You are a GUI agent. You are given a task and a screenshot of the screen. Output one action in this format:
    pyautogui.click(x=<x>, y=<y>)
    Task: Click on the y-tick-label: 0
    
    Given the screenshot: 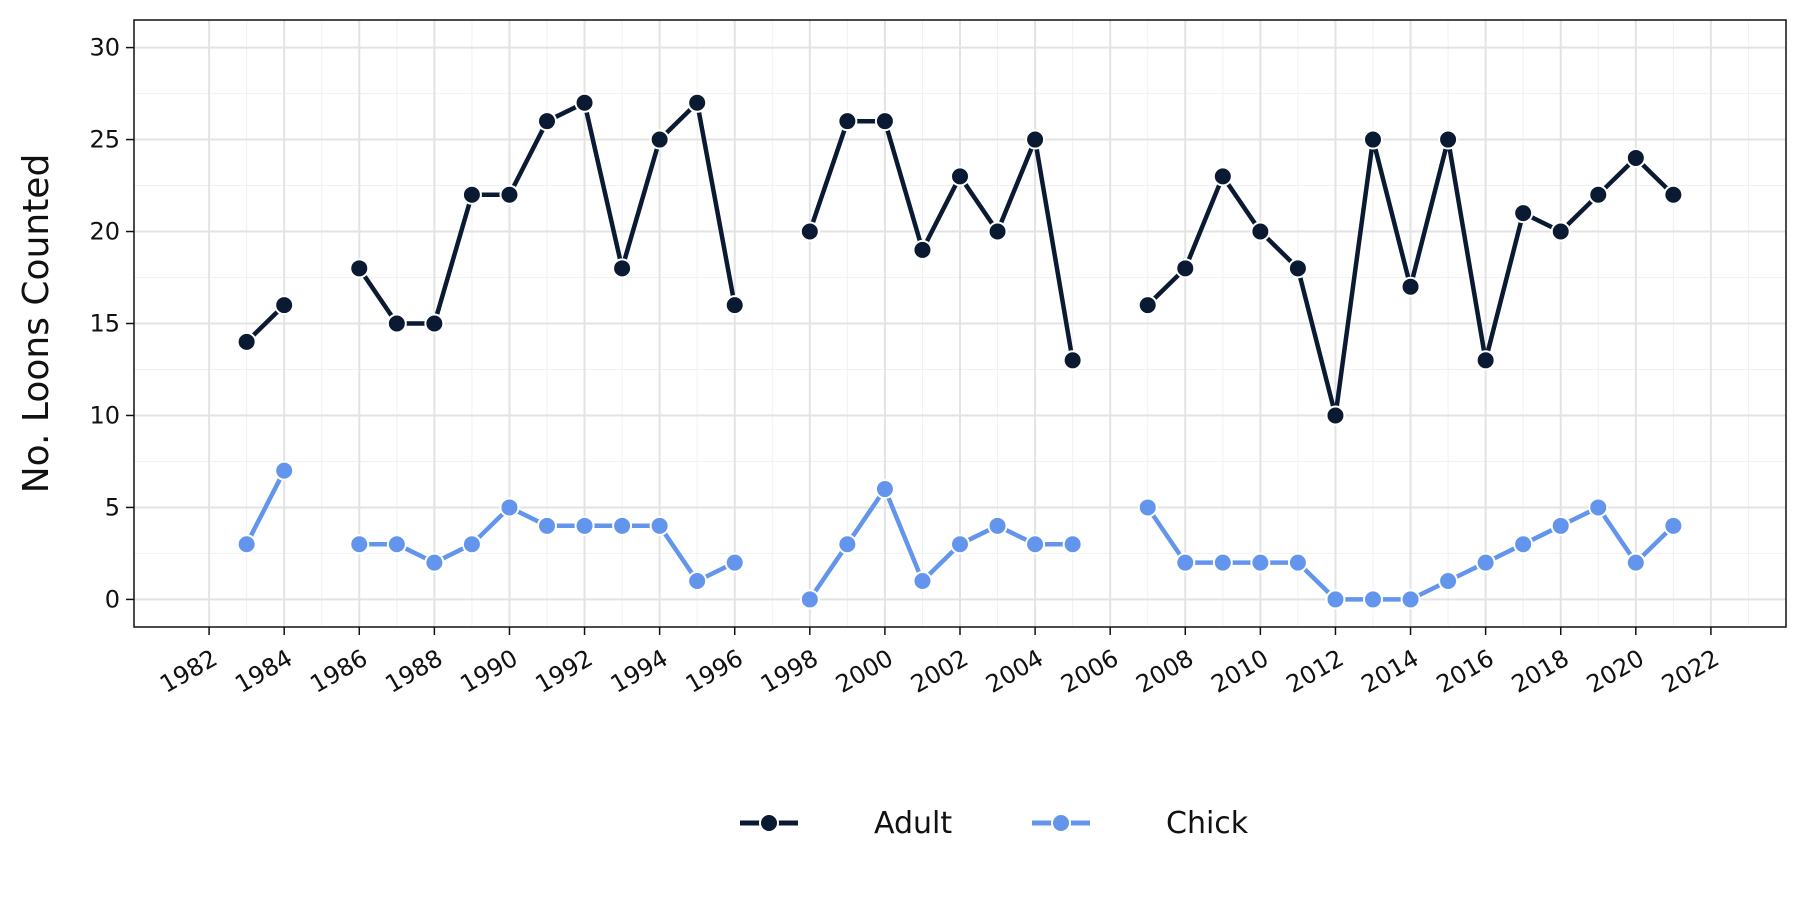 What is the action you would take?
    pyautogui.click(x=112, y=599)
    